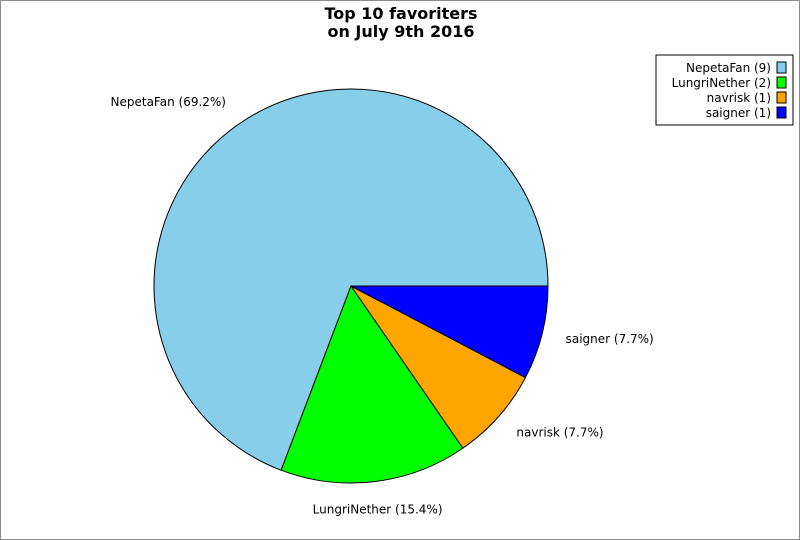  I want to click on legend-swatch-navrisk, so click(781, 97).